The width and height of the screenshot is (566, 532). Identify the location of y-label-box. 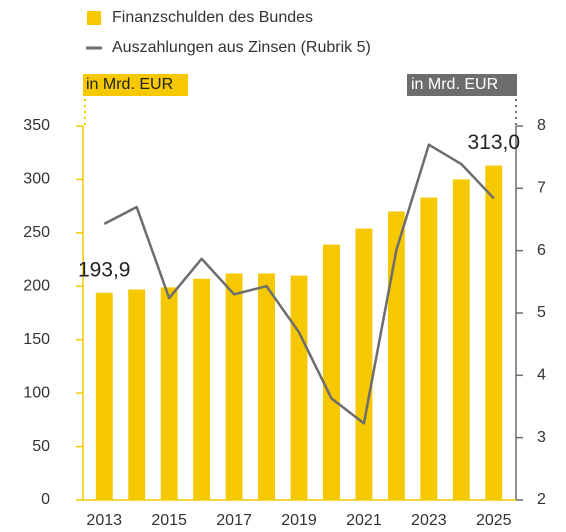
(135, 85).